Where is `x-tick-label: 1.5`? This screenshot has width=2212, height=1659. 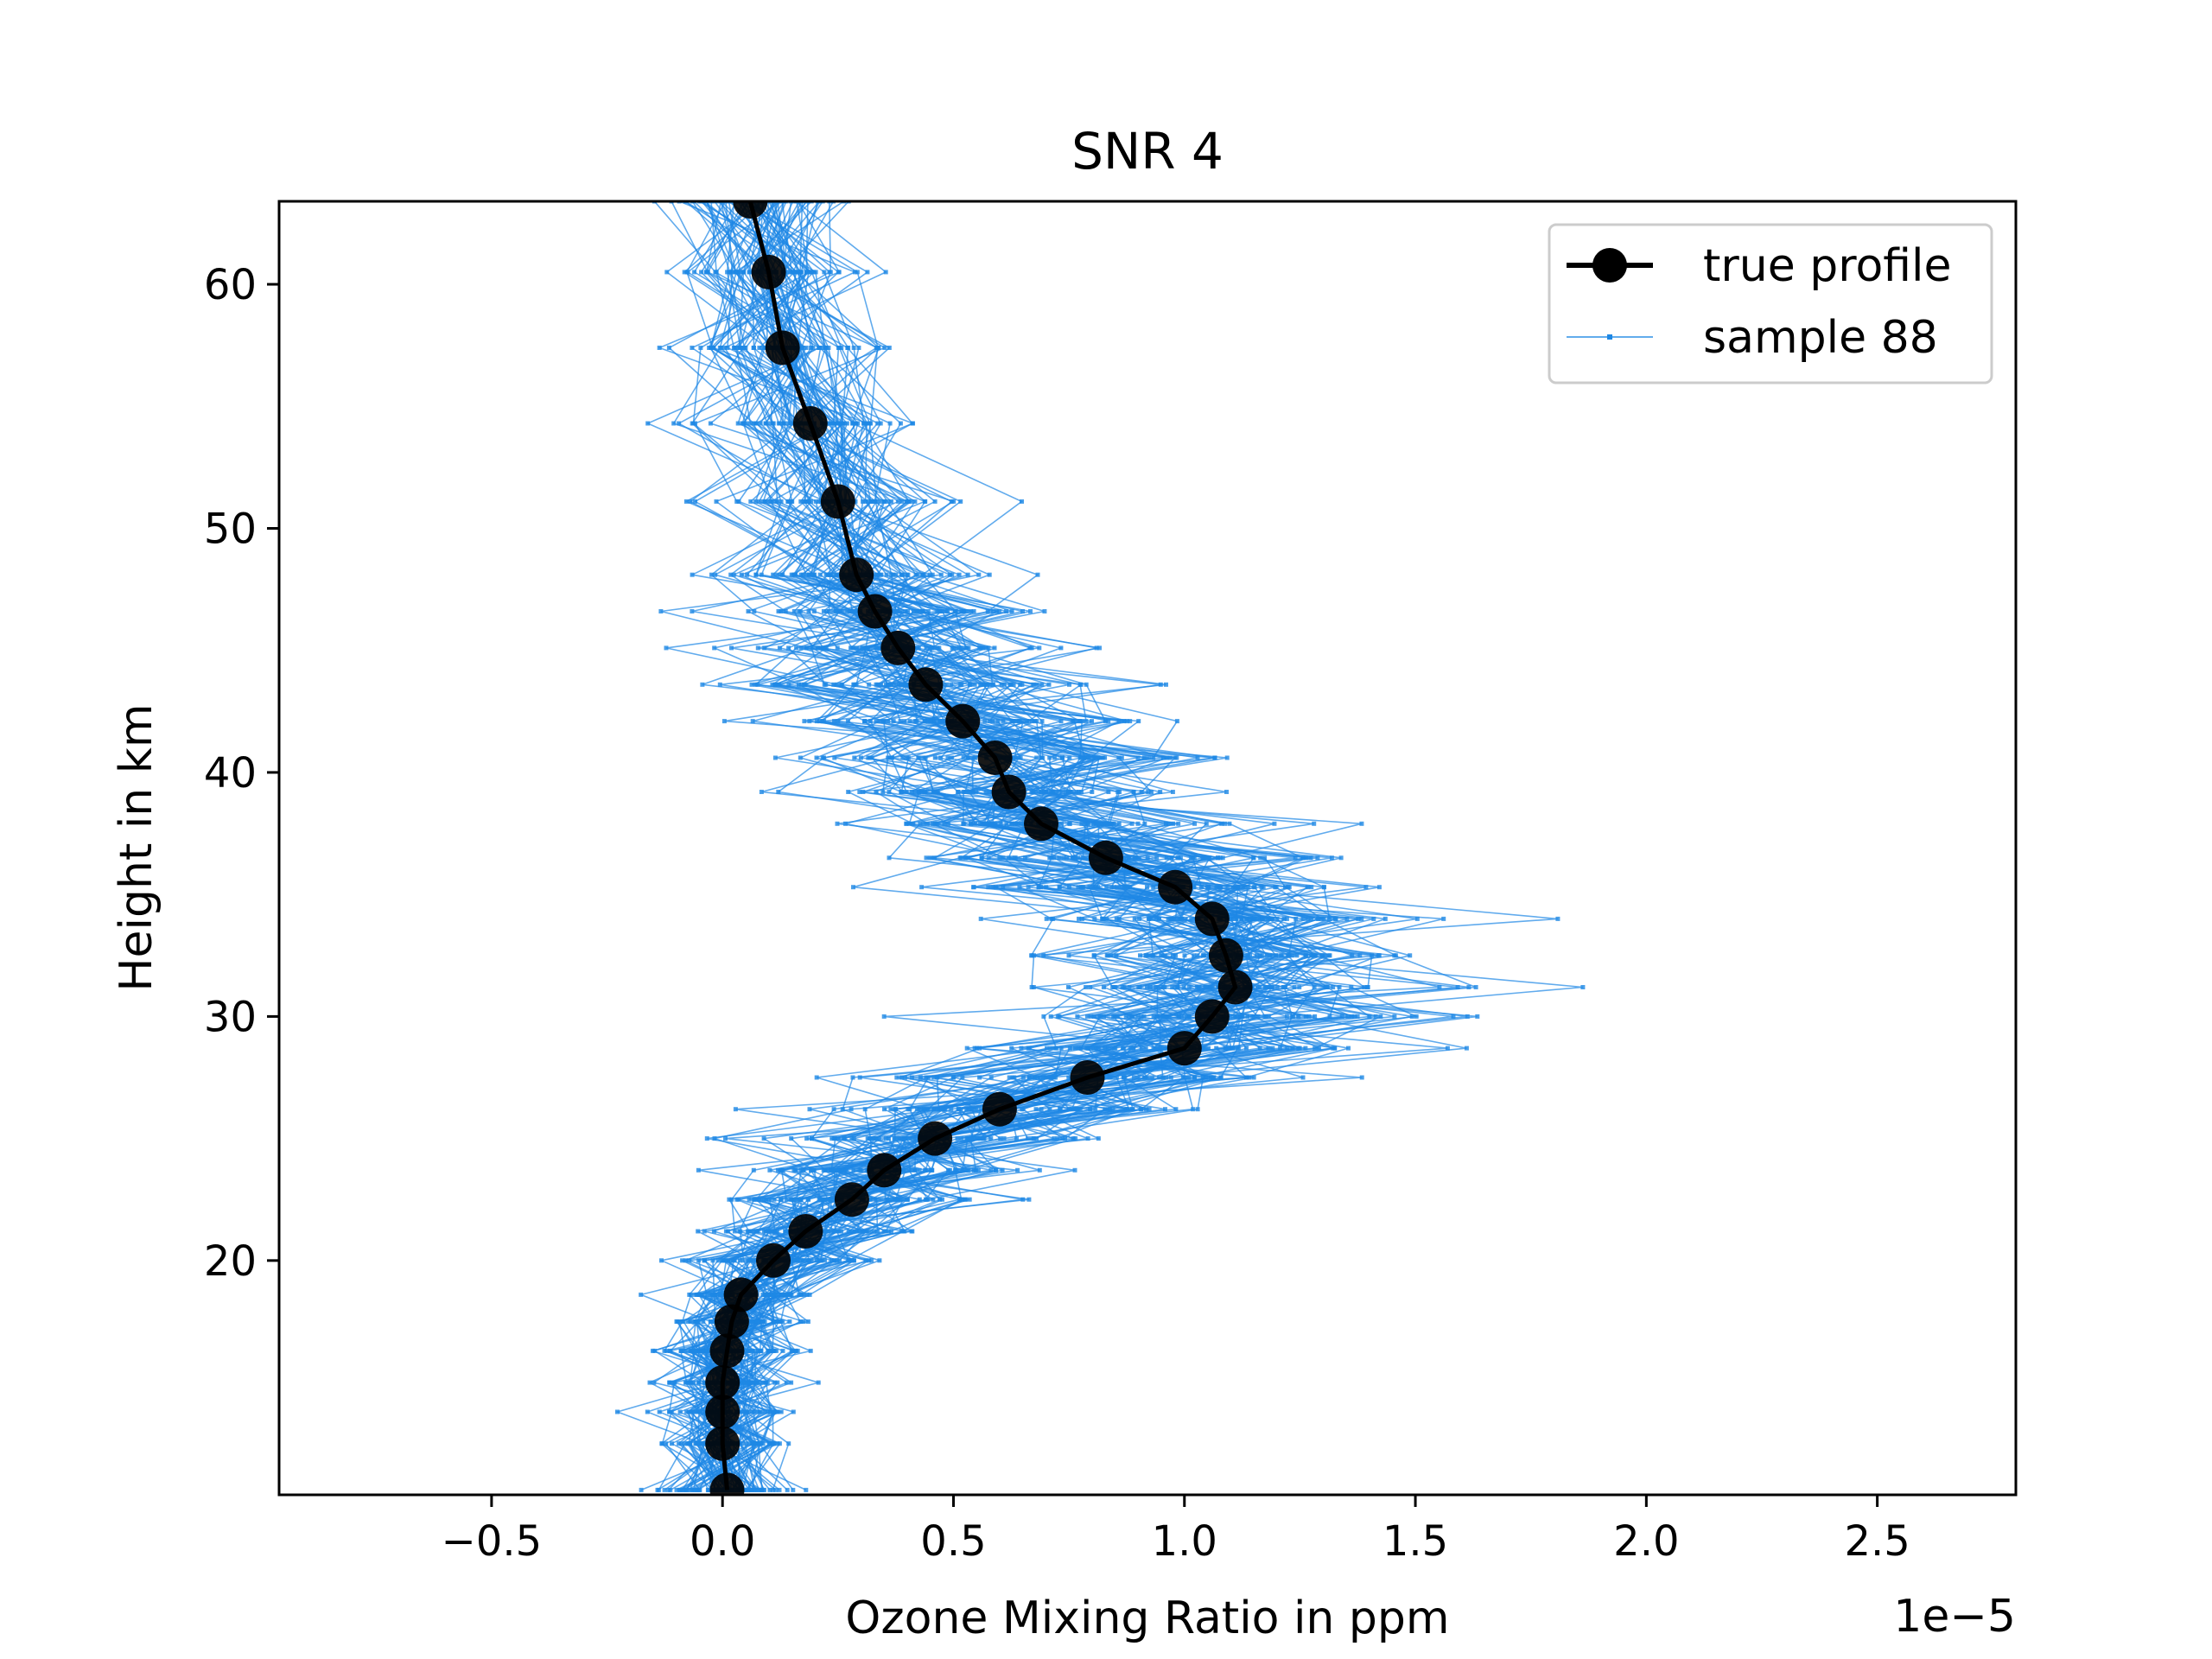 x-tick-label: 1.5 is located at coordinates (1415, 1541).